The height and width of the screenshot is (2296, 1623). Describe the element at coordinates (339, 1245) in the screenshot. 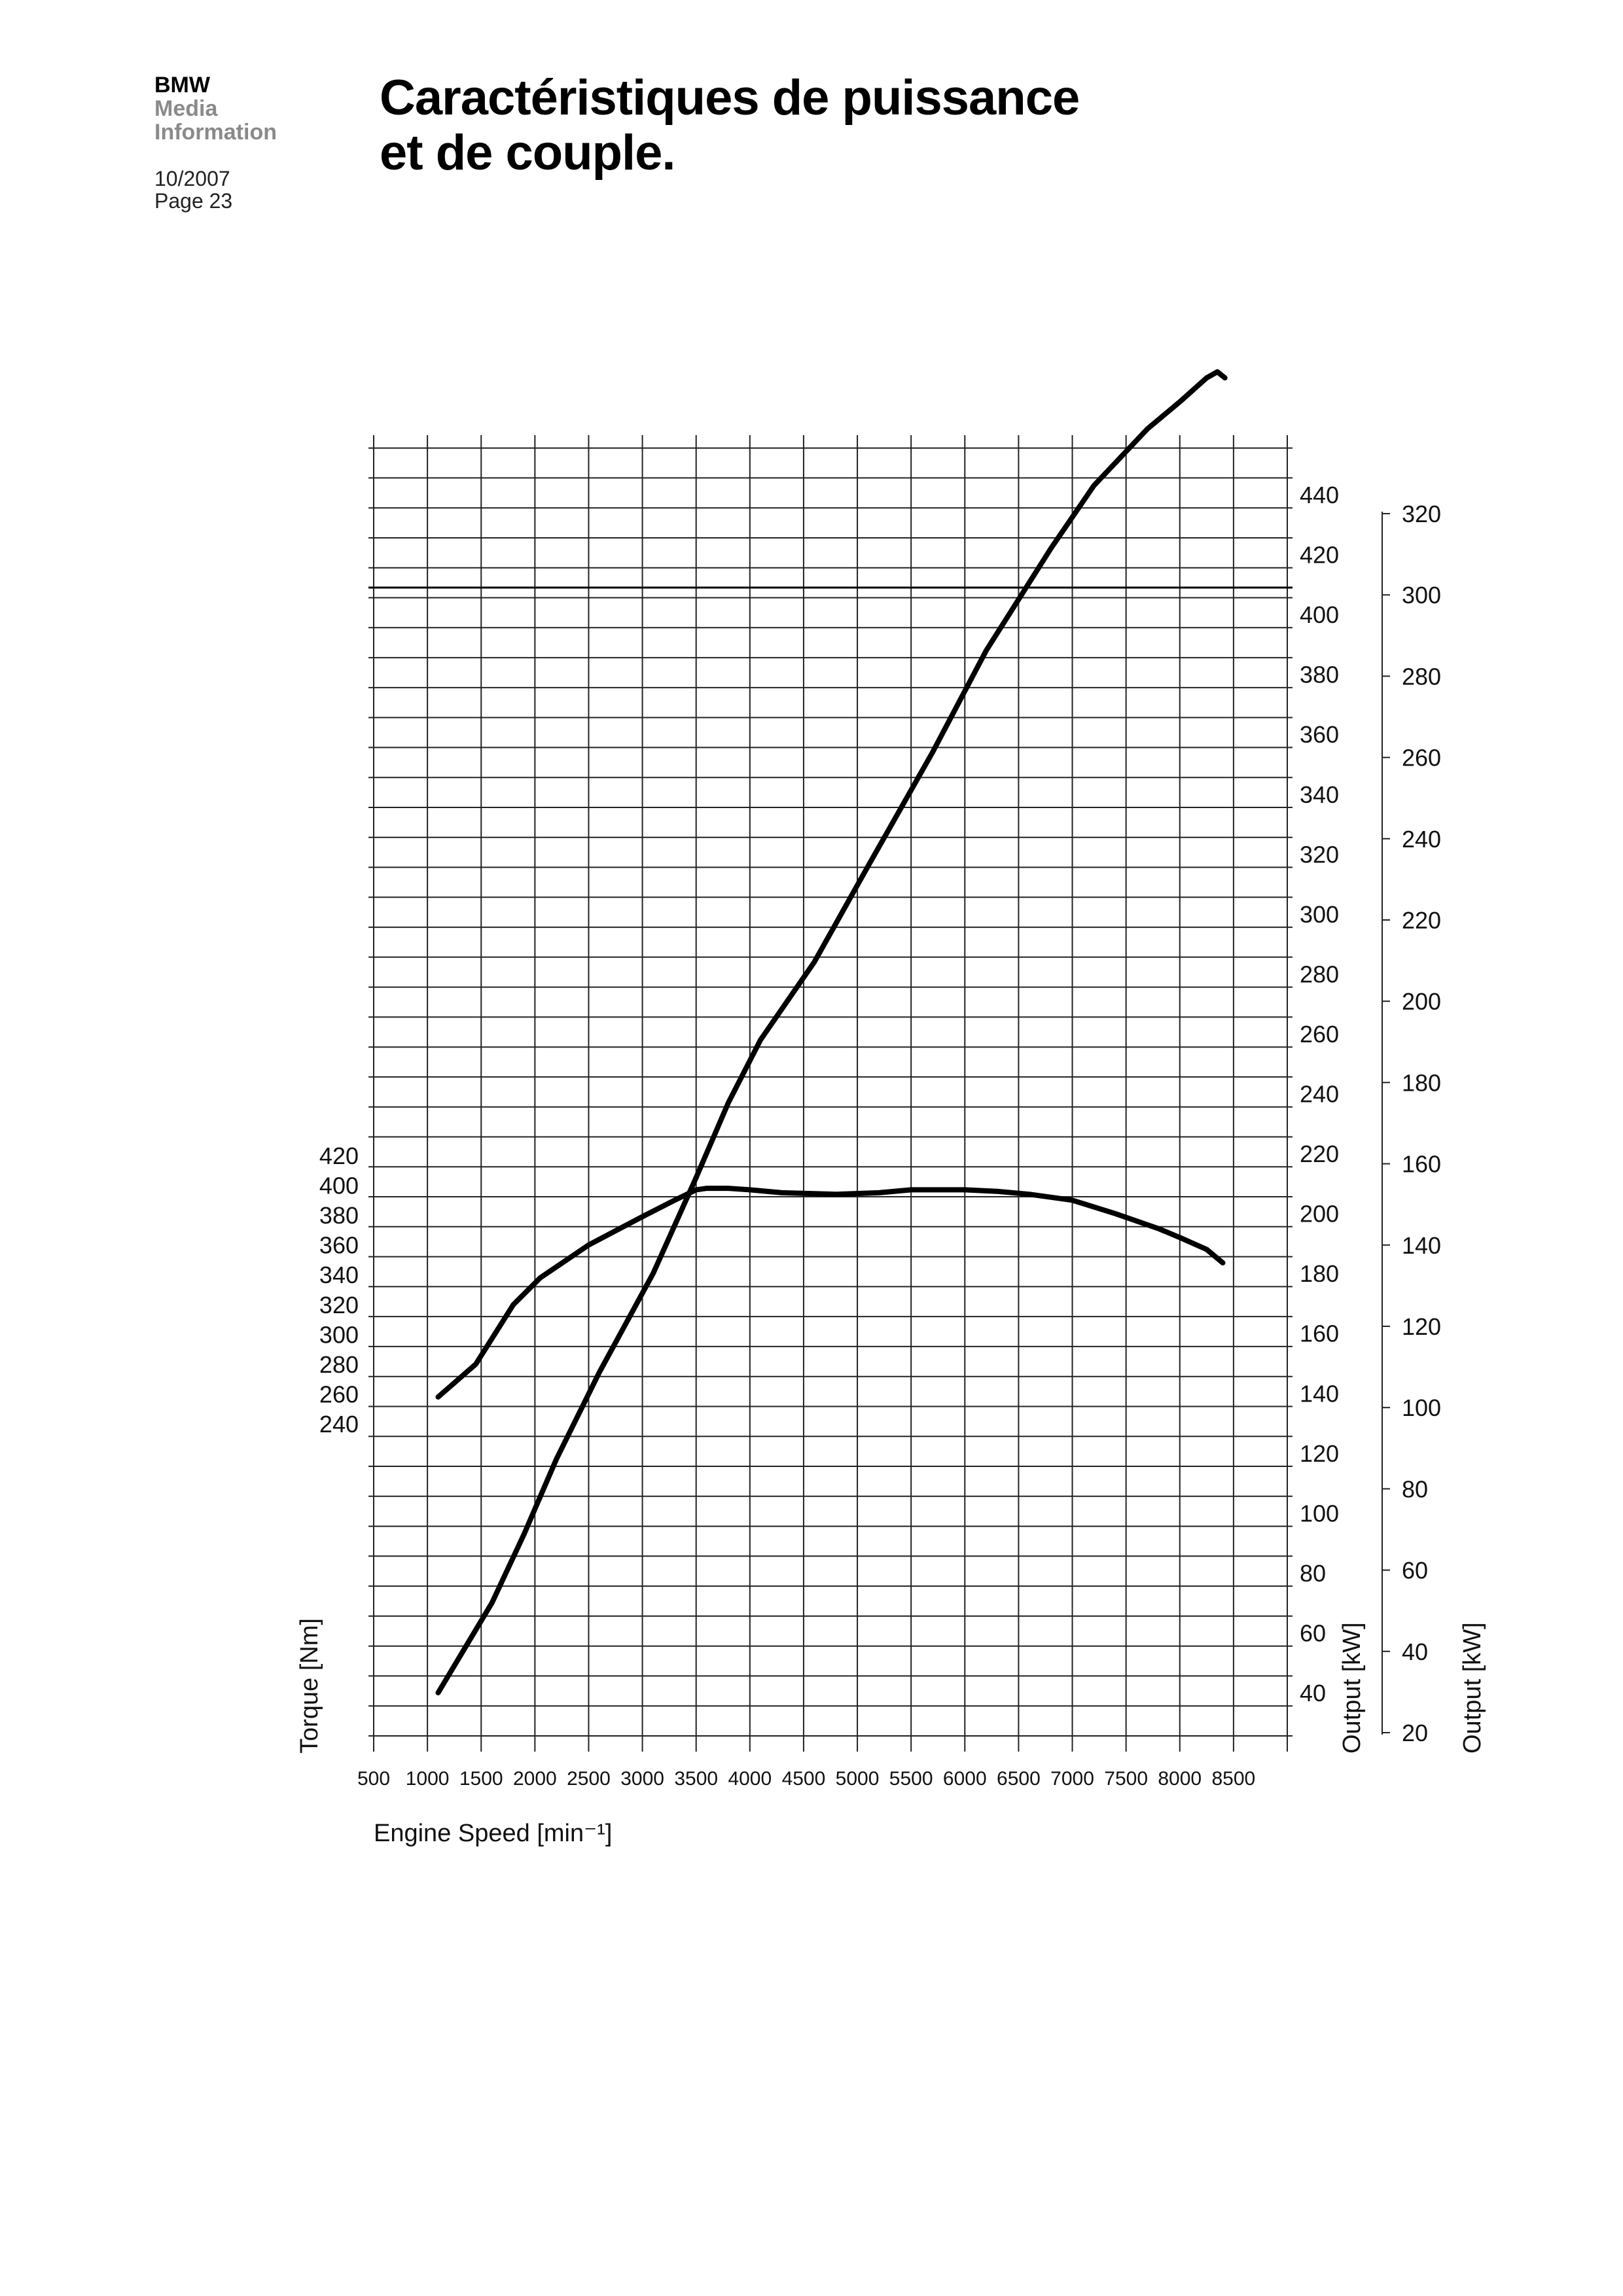

I see `torque-tick-label: 360` at that location.